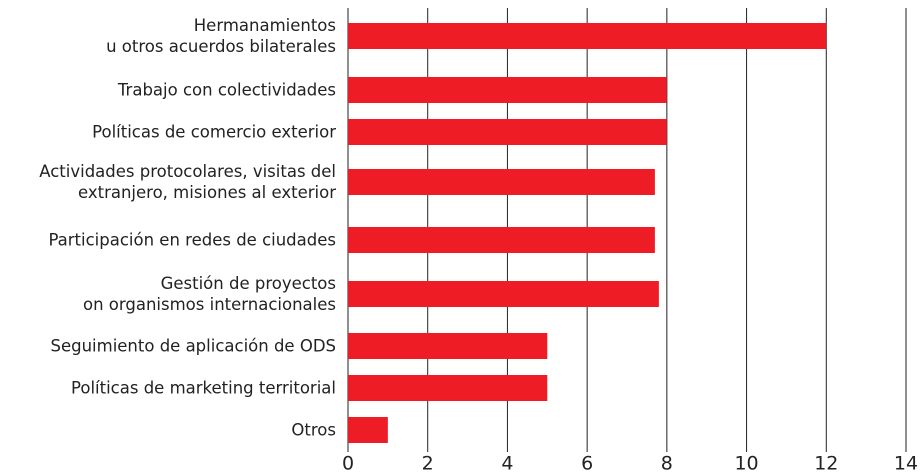 The image size is (924, 475). What do you see at coordinates (667, 464) in the screenshot?
I see `x-tick-label: 8` at bounding box center [667, 464].